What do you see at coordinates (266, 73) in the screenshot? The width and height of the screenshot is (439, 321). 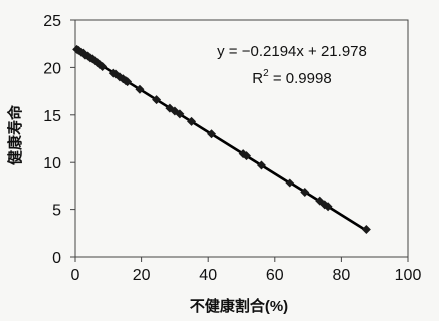 I see `r-squared-exponent: 2` at bounding box center [266, 73].